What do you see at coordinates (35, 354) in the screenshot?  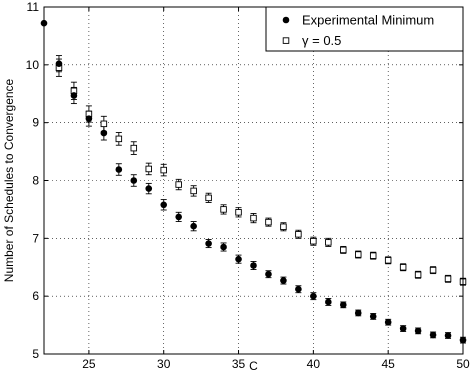 I see `y-tick-label: 5` at bounding box center [35, 354].